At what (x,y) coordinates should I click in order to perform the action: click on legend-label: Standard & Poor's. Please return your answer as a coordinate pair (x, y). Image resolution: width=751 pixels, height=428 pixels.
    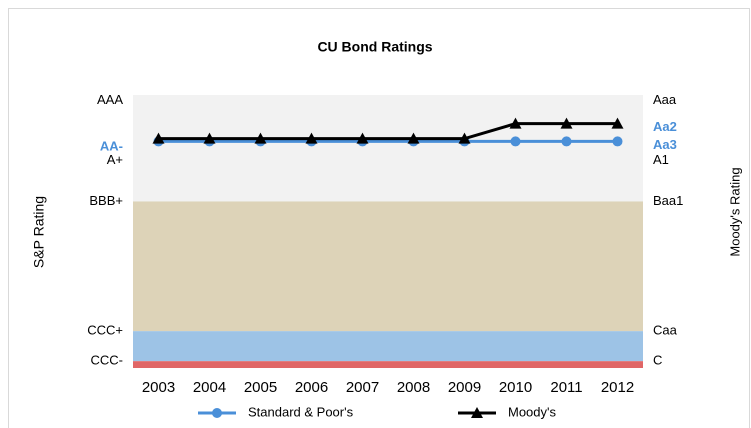
    Looking at the image, I should click on (301, 411).